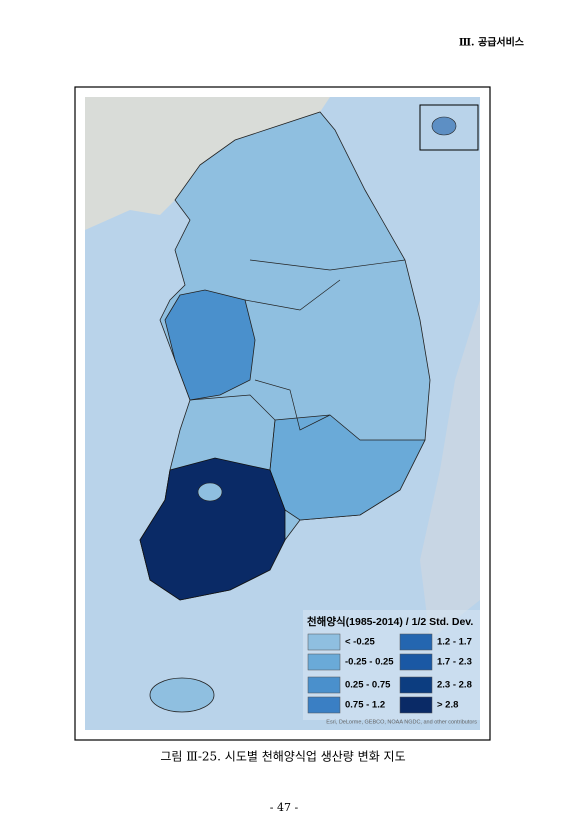 The image size is (568, 840). I want to click on legend-label: -0.25 - 0.25, so click(369, 662).